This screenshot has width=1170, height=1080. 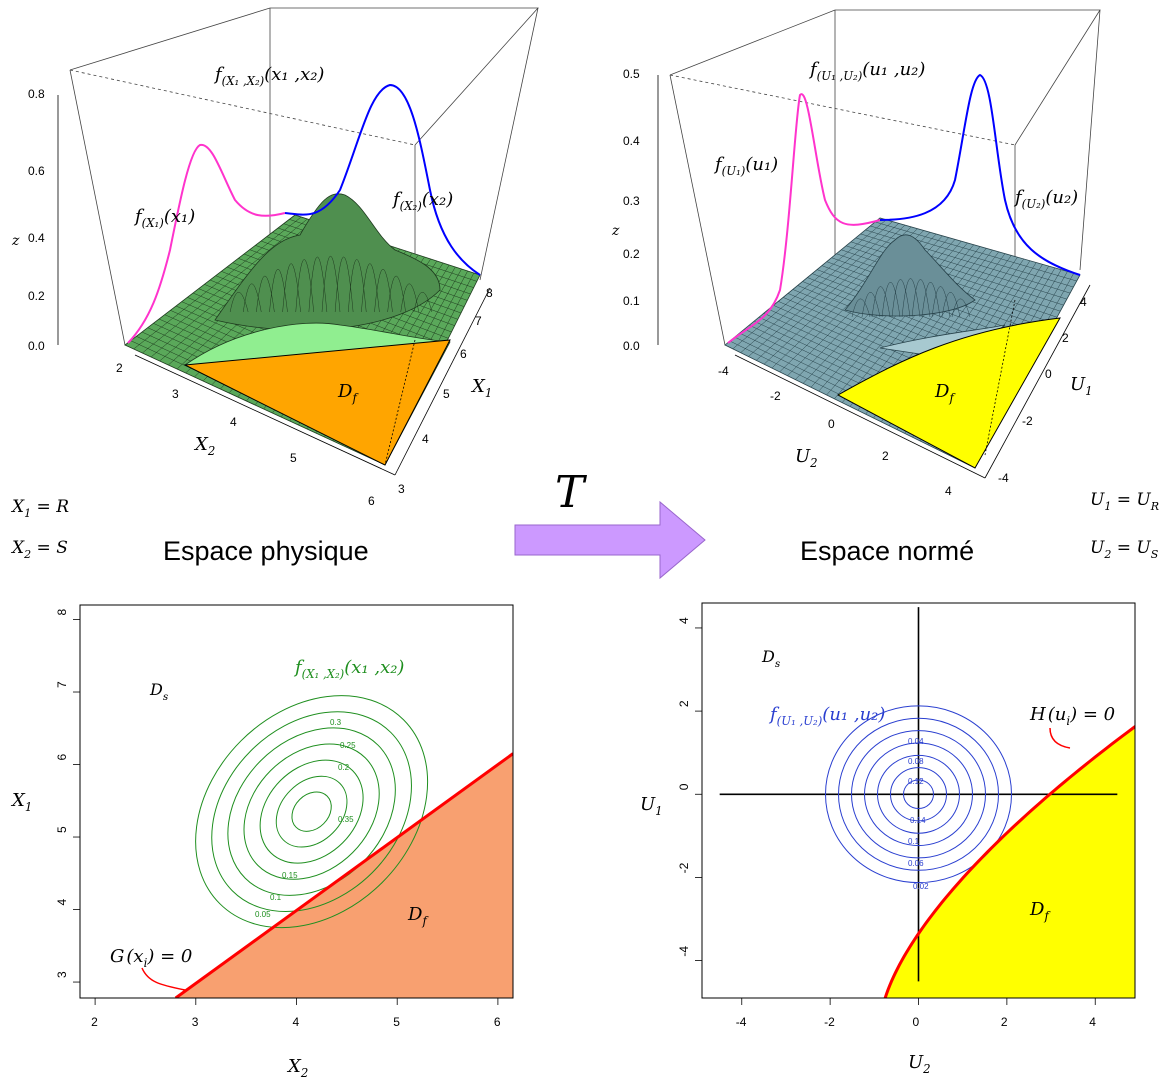 What do you see at coordinates (919, 1064) in the screenshot?
I see `x-axis-label: U2` at bounding box center [919, 1064].